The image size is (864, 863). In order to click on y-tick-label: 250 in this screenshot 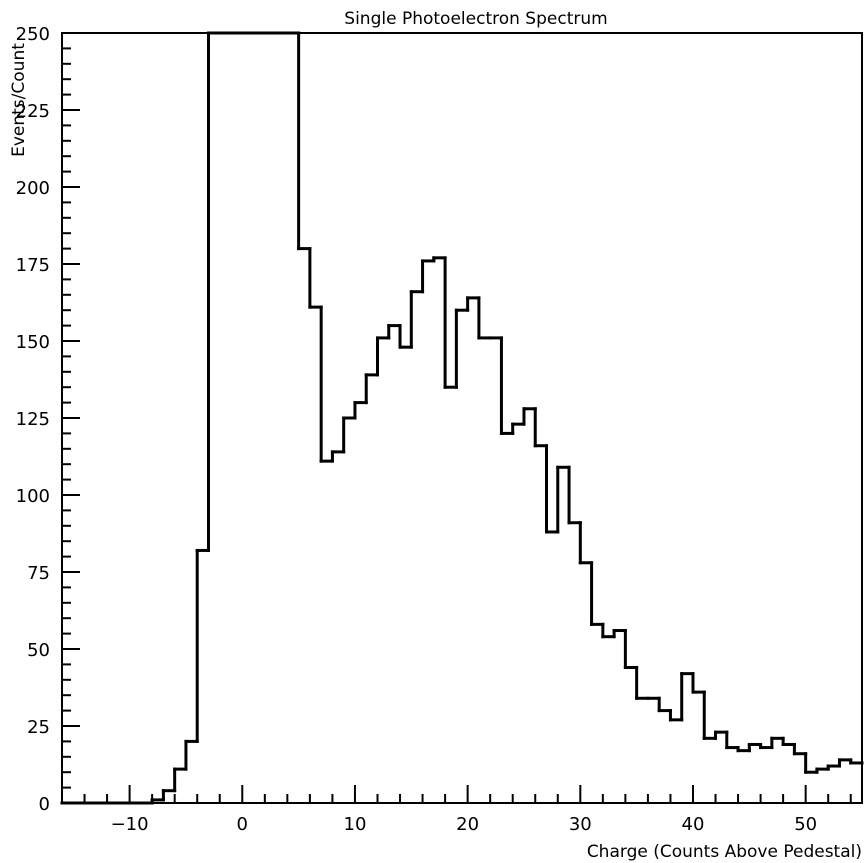, I will do `click(33, 34)`.